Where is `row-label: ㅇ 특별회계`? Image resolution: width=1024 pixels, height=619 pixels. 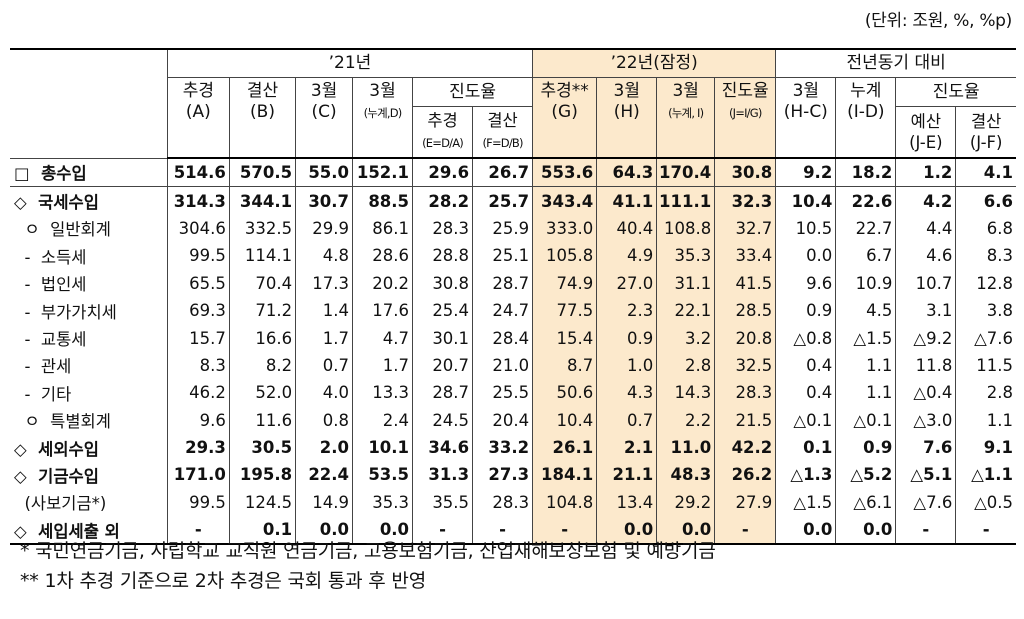
row-label: ㅇ 특별회계 is located at coordinates (89, 420).